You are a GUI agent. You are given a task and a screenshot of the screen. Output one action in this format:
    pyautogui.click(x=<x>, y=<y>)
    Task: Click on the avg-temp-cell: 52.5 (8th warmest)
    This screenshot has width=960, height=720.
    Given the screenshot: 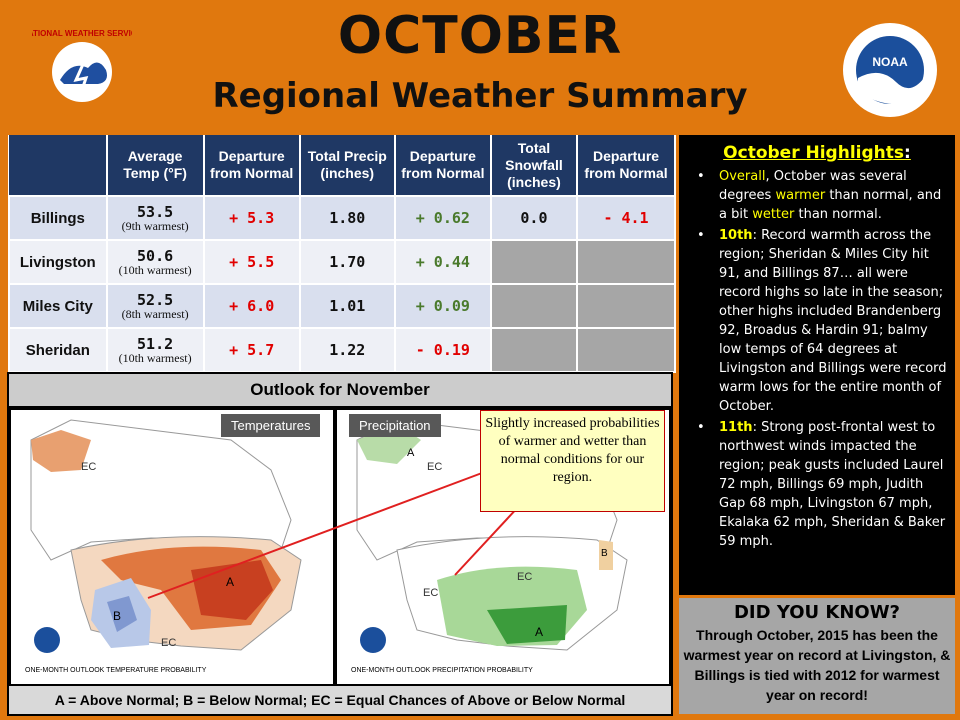 What is the action you would take?
    pyautogui.click(x=155, y=306)
    